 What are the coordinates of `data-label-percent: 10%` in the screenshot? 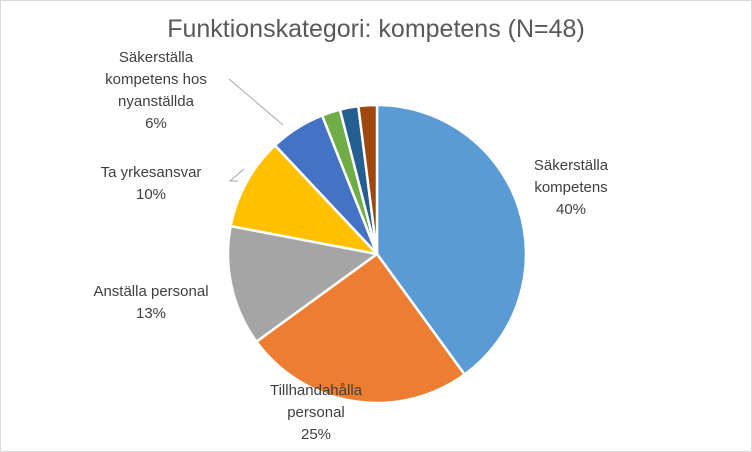 It's located at (151, 194).